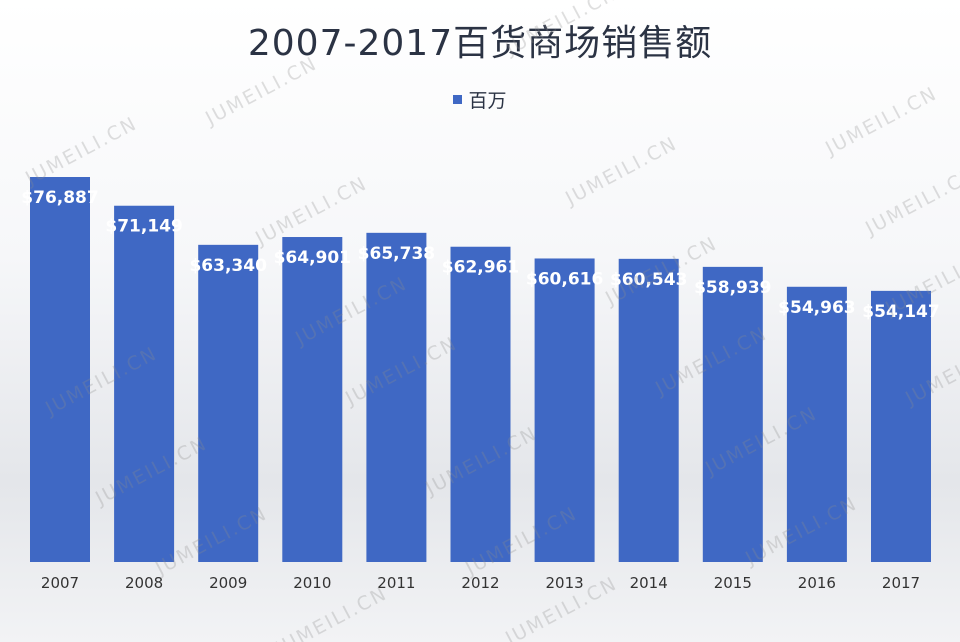  I want to click on data-label-2013: $60,616, so click(564, 279).